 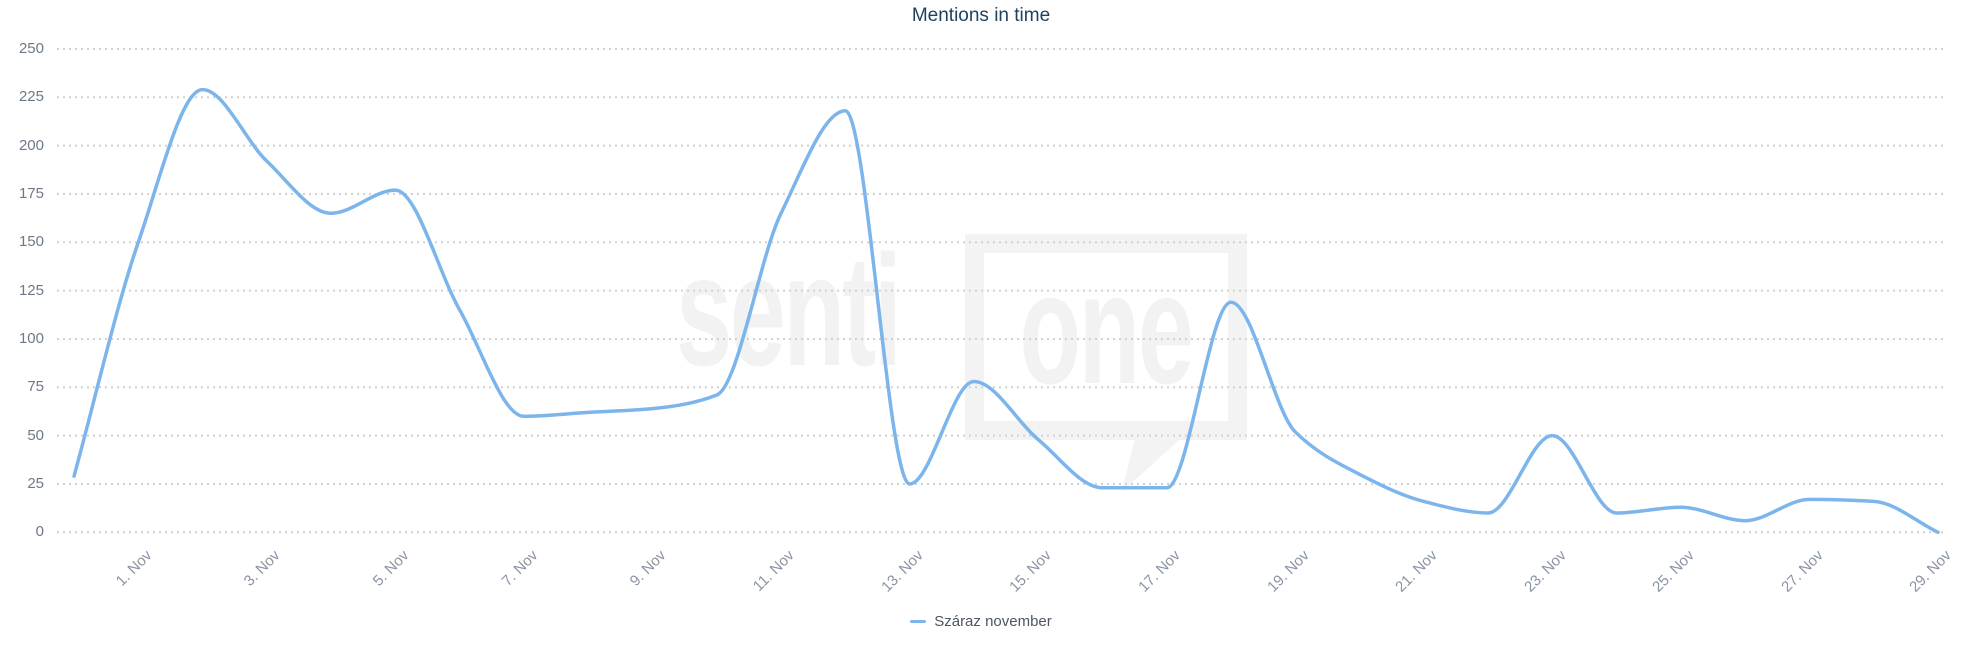 I want to click on y-axis-tick-label-50: 50, so click(x=35, y=435).